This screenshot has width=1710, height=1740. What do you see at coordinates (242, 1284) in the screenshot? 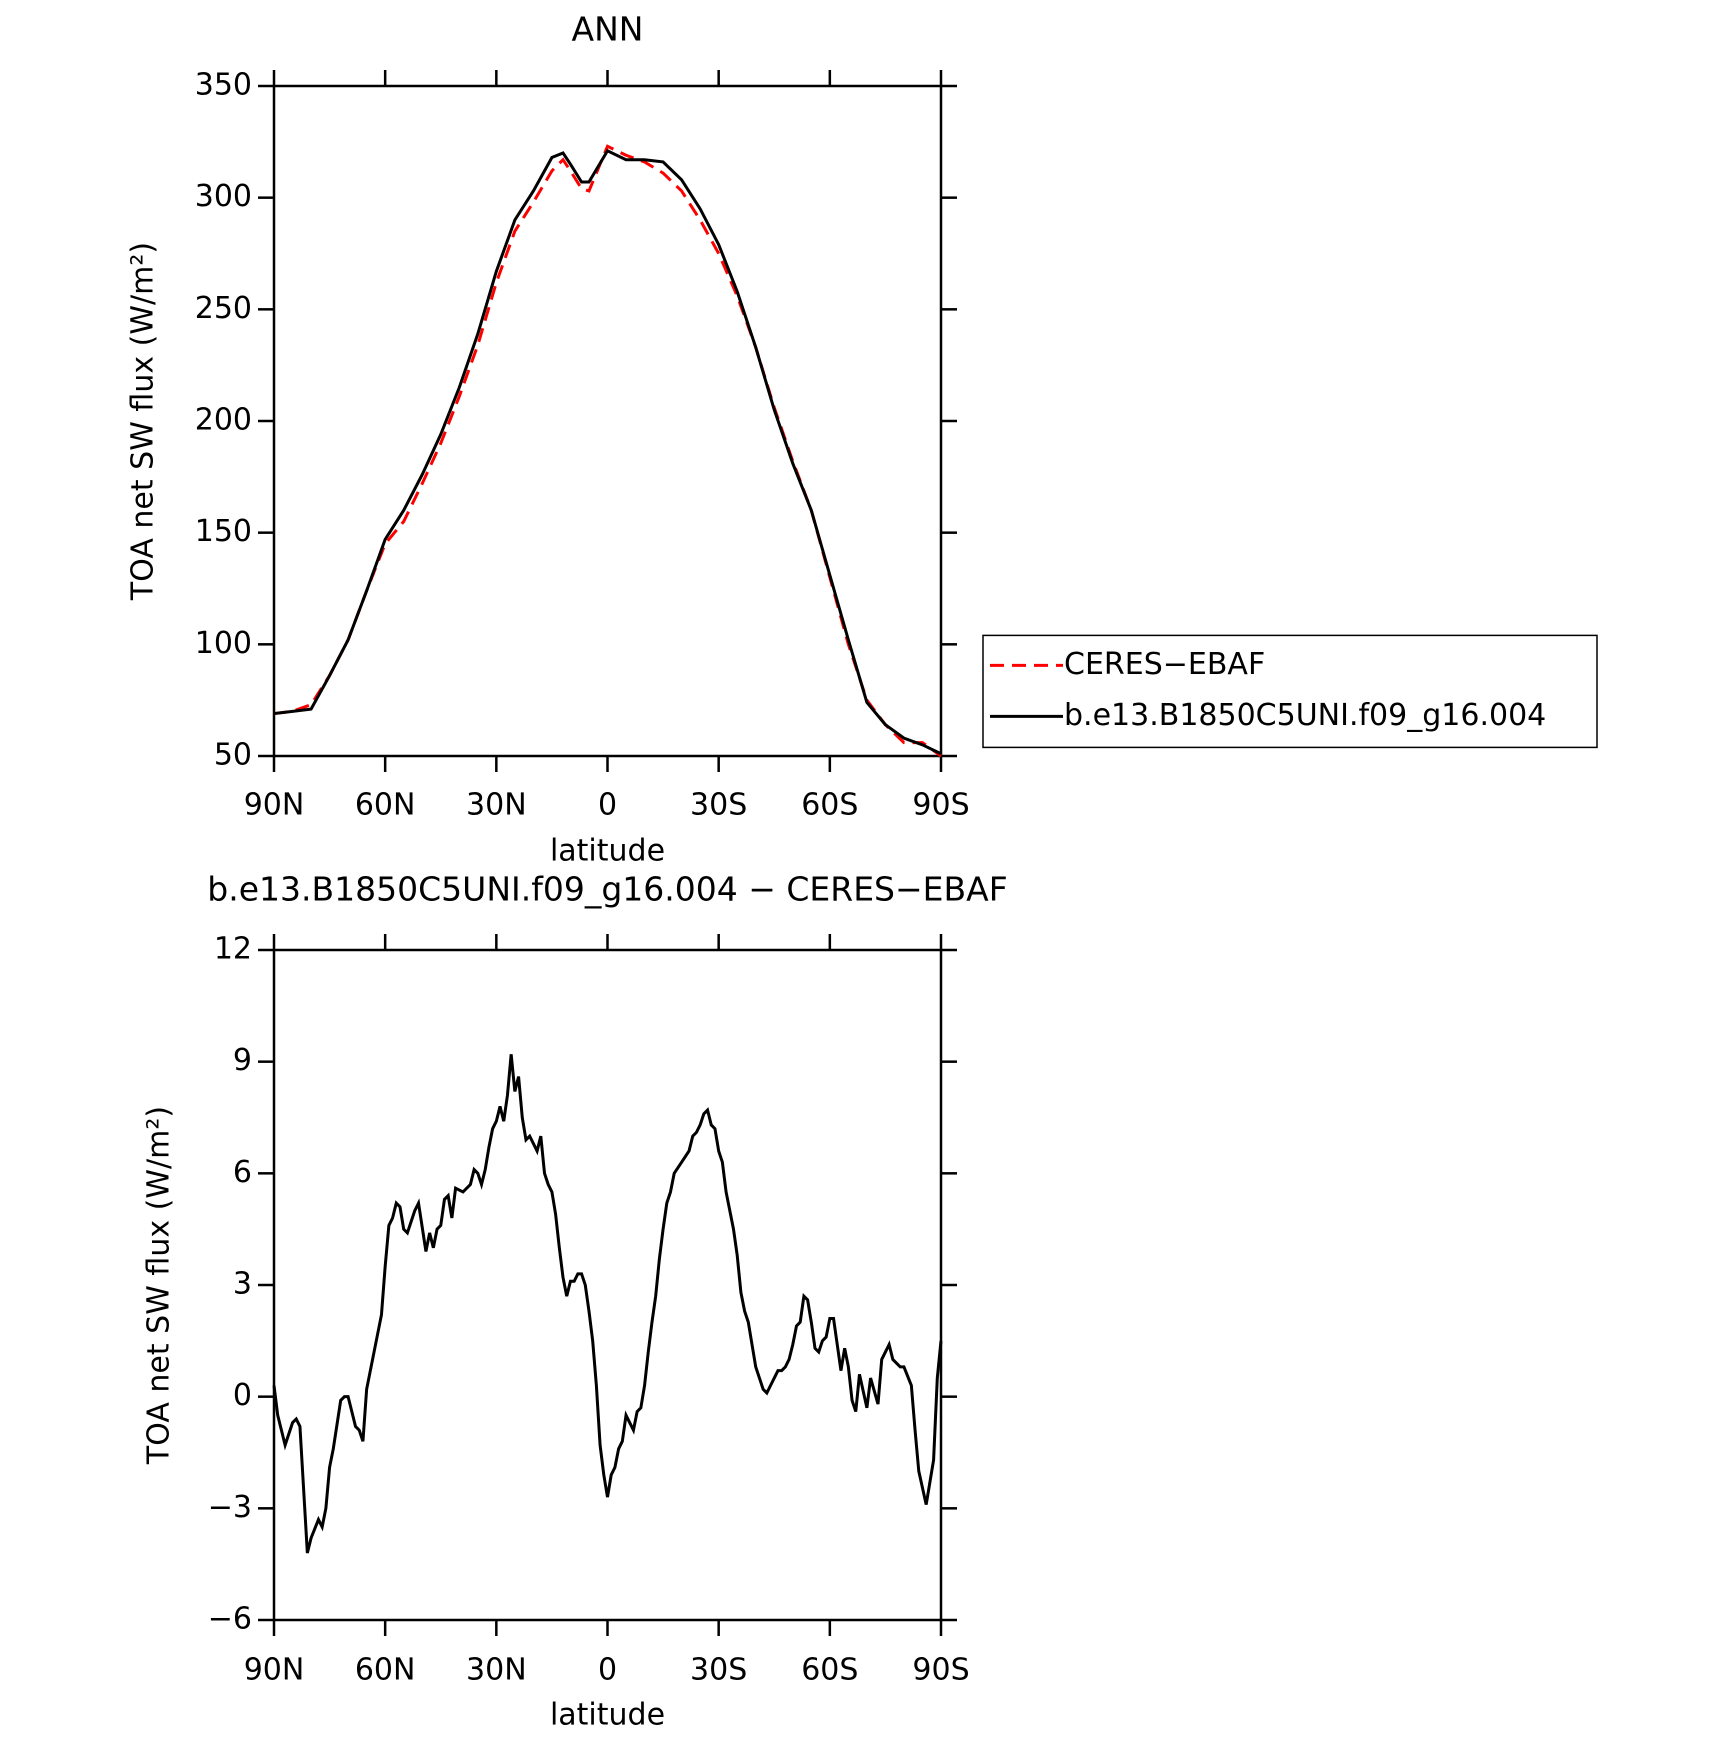
I see `y-tick-label: 3` at bounding box center [242, 1284].